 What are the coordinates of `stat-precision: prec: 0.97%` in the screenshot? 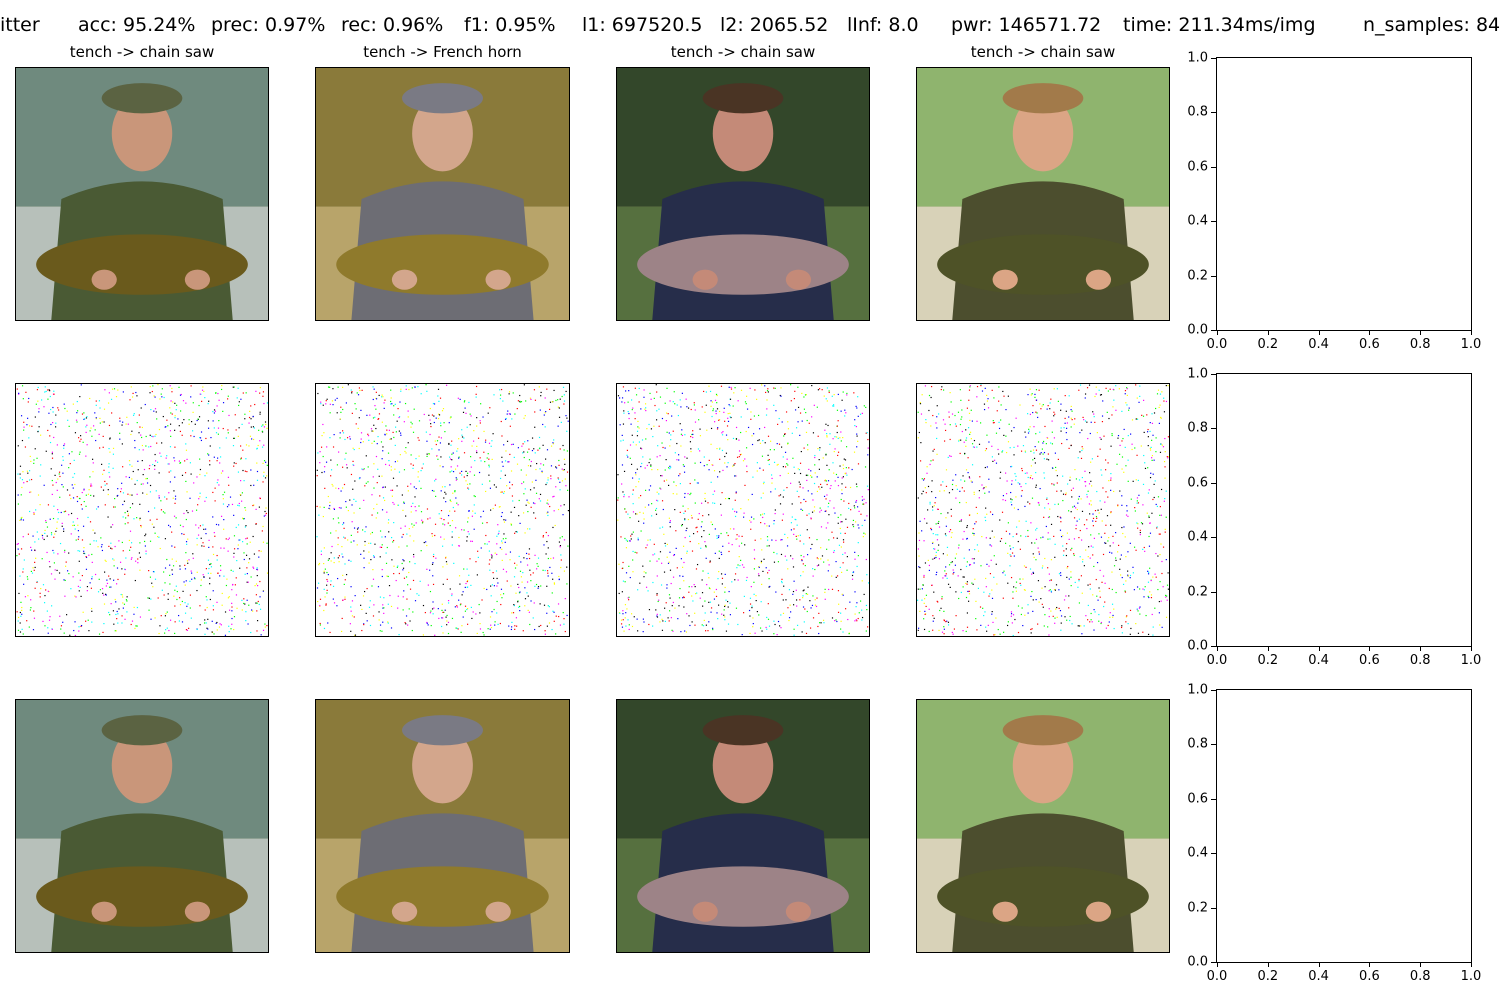 It's located at (268, 25).